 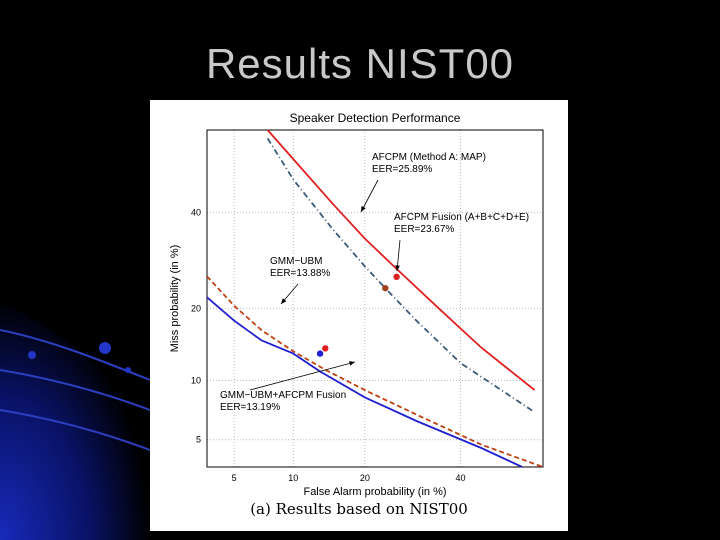 What do you see at coordinates (293, 478) in the screenshot?
I see `x-tick-label: 10` at bounding box center [293, 478].